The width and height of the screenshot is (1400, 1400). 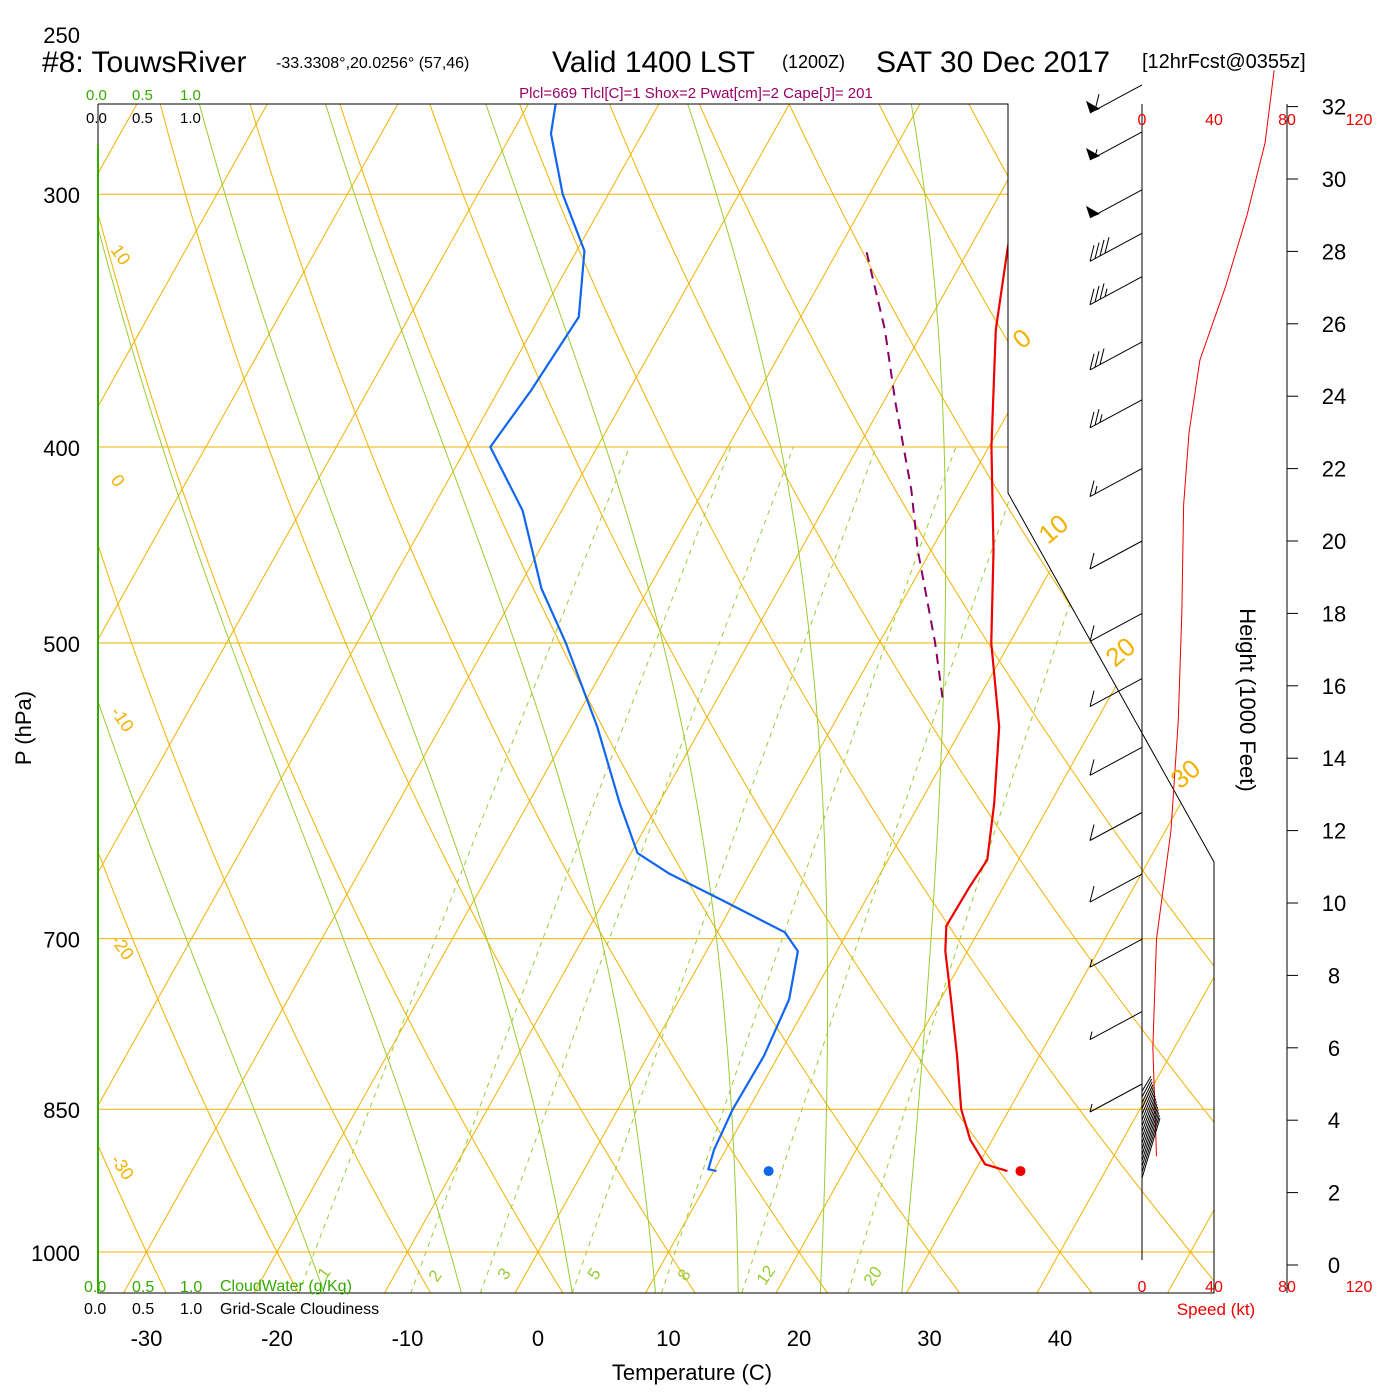 I want to click on station-title: #8: TouwsRiver, so click(x=144, y=62).